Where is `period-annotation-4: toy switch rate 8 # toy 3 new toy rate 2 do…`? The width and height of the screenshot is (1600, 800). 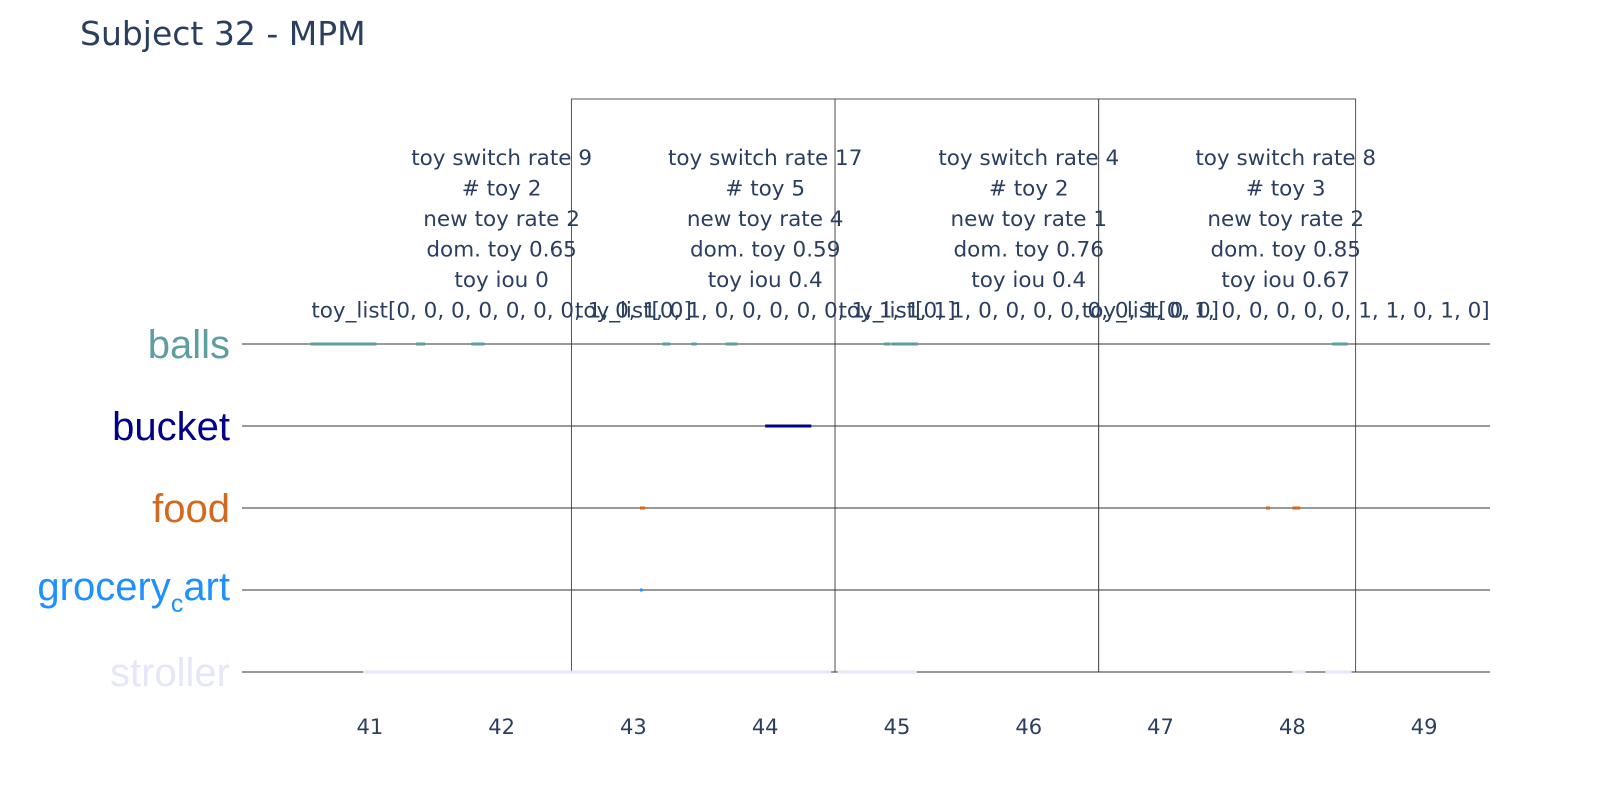 period-annotation-4: toy switch rate 8 # toy 3 new toy rate 2 do… is located at coordinates (1286, 235).